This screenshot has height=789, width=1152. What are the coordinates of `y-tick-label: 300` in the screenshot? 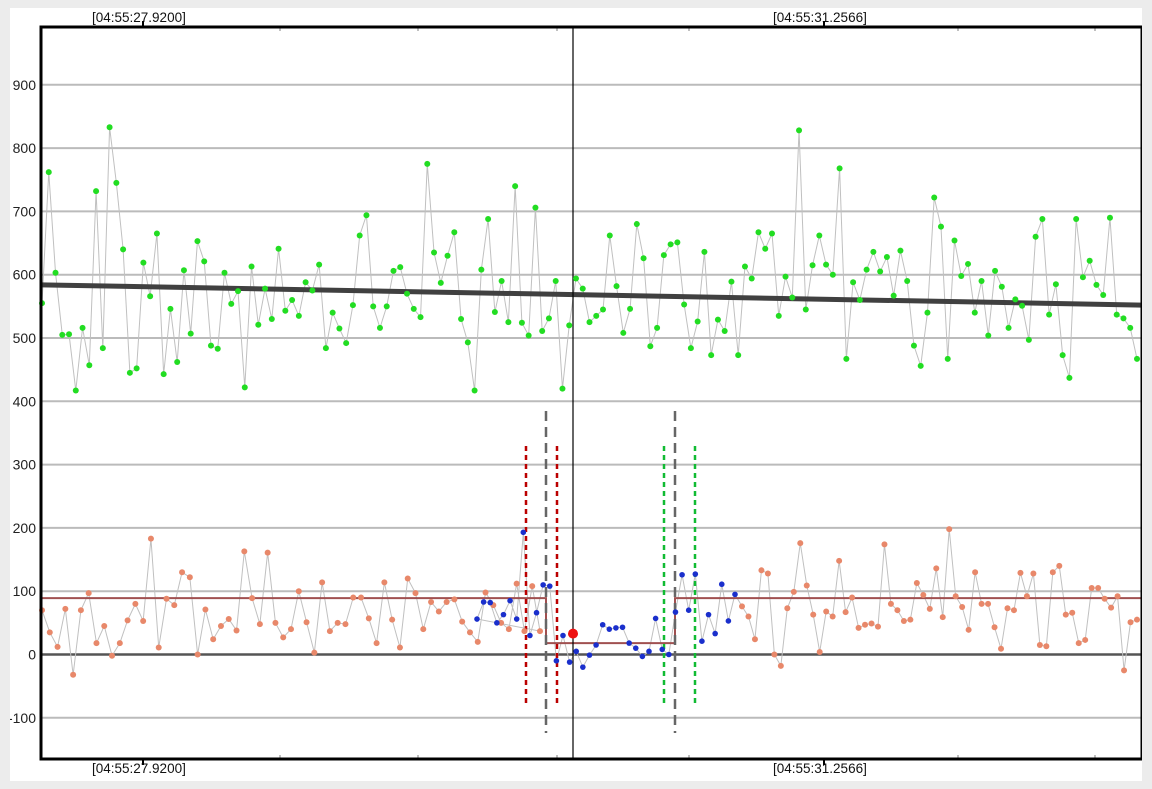 It's located at (25, 465).